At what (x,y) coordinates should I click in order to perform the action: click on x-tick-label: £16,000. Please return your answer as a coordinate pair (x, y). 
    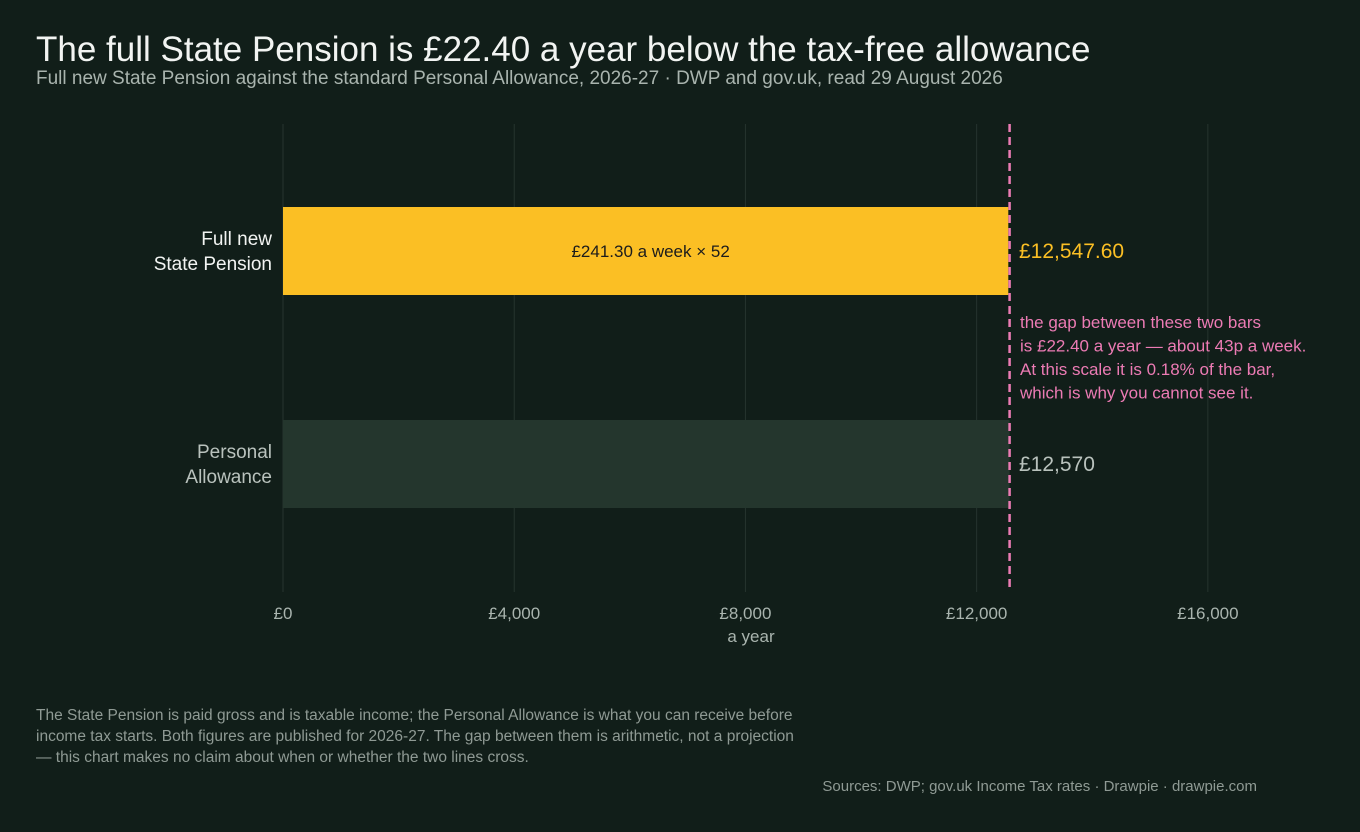
    Looking at the image, I should click on (1207, 613).